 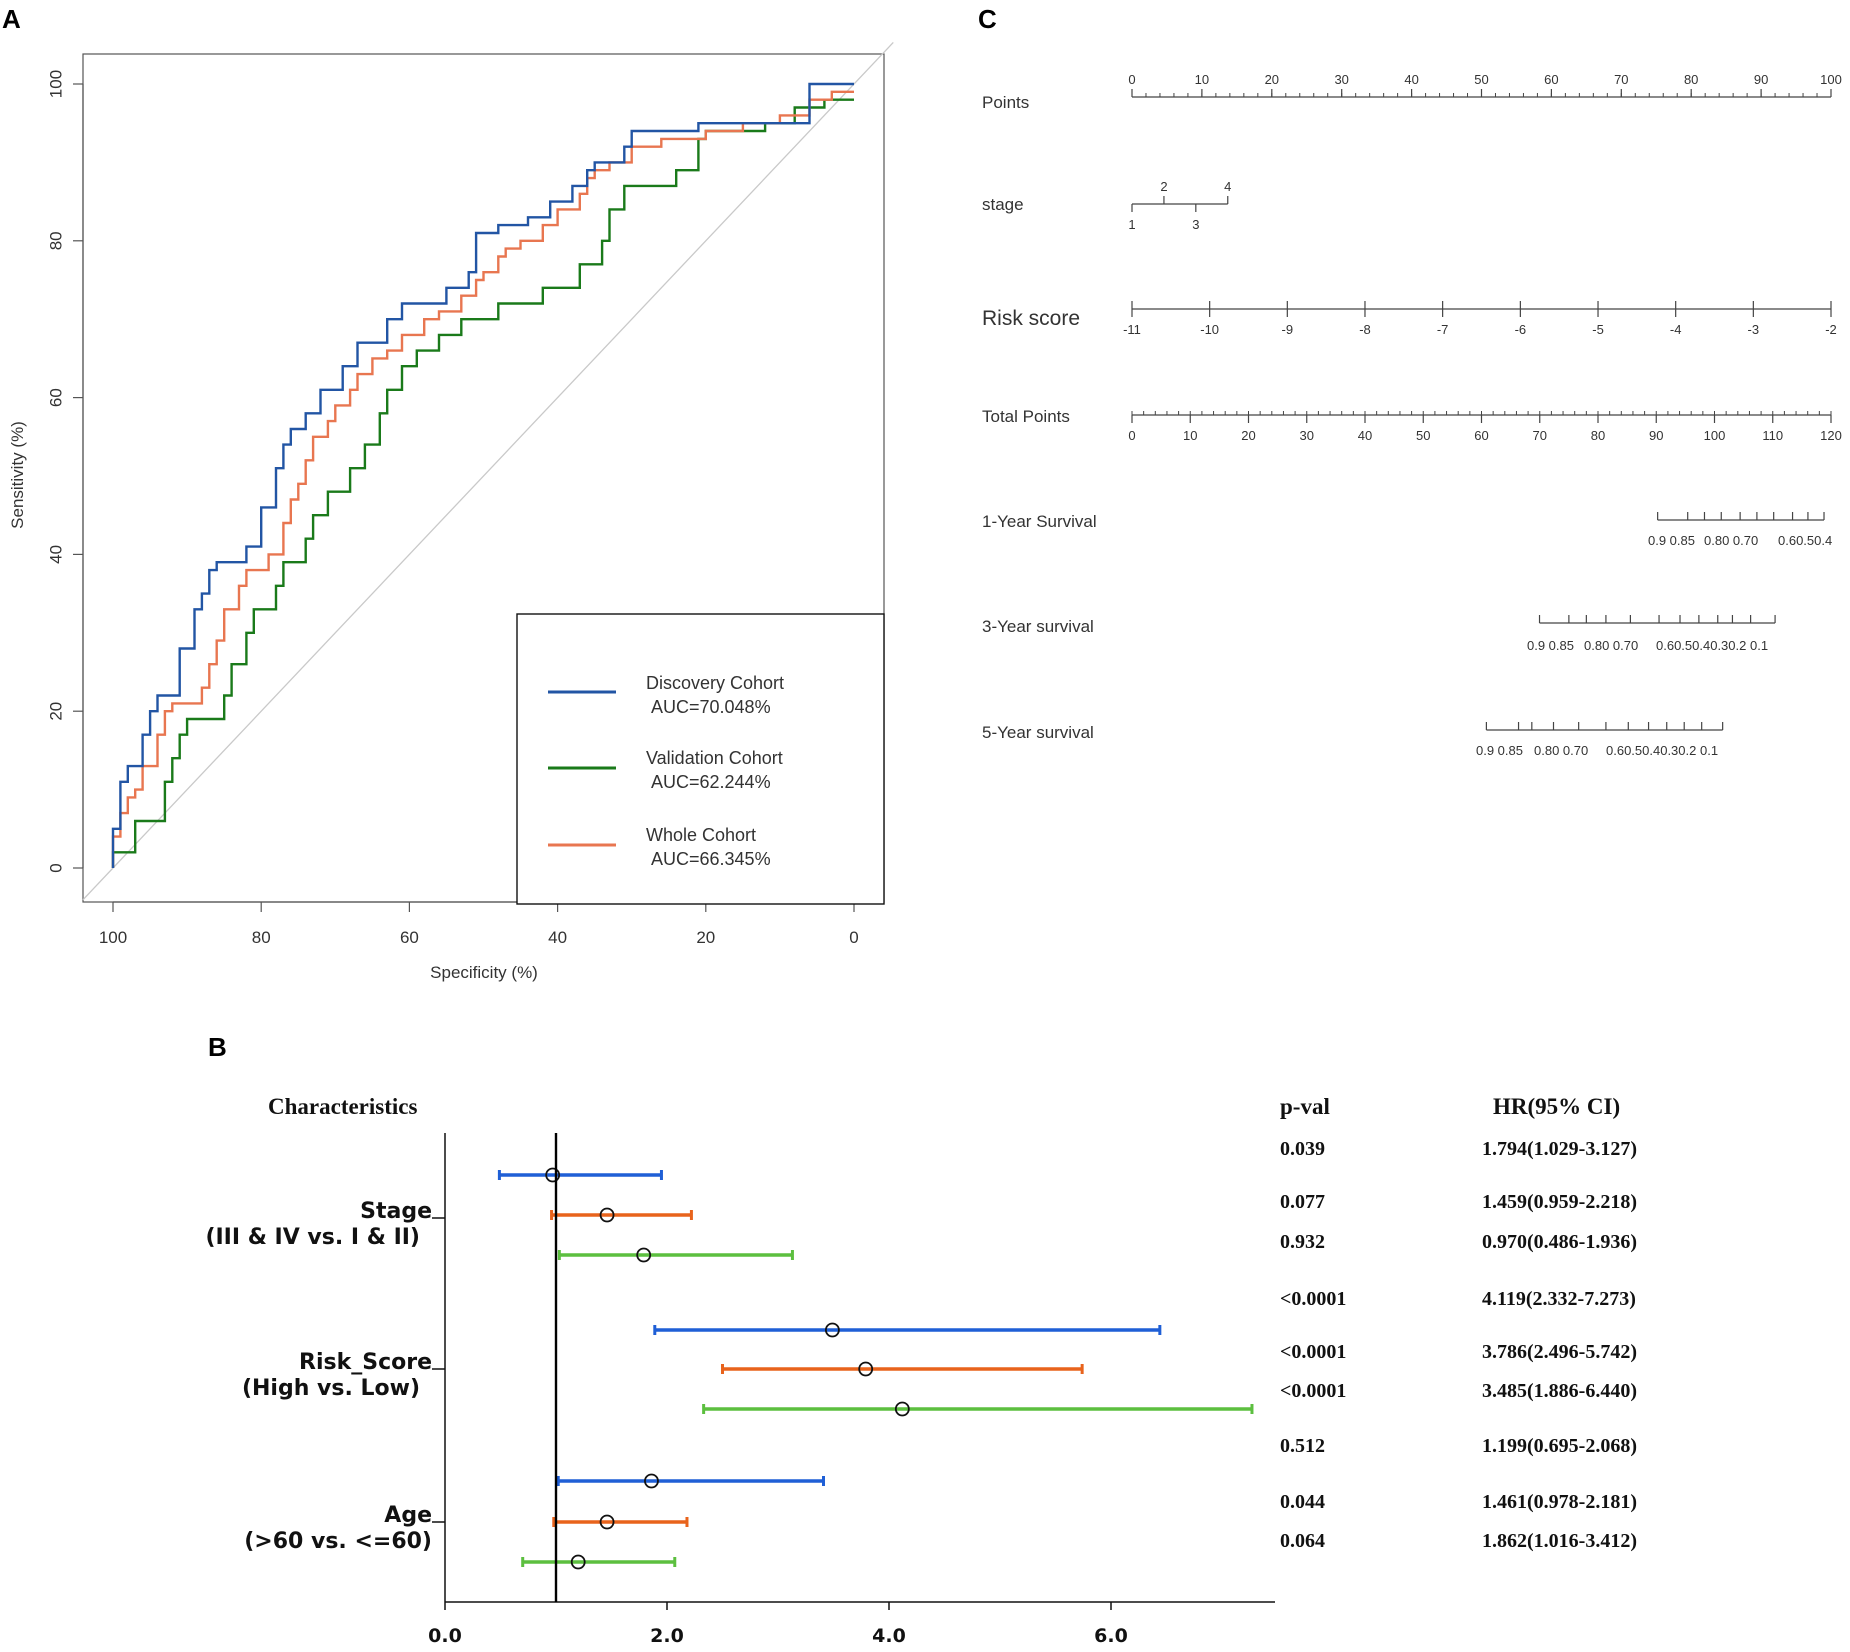 What do you see at coordinates (445, 1636) in the screenshot?
I see `forest-x-tick-label: 0.0` at bounding box center [445, 1636].